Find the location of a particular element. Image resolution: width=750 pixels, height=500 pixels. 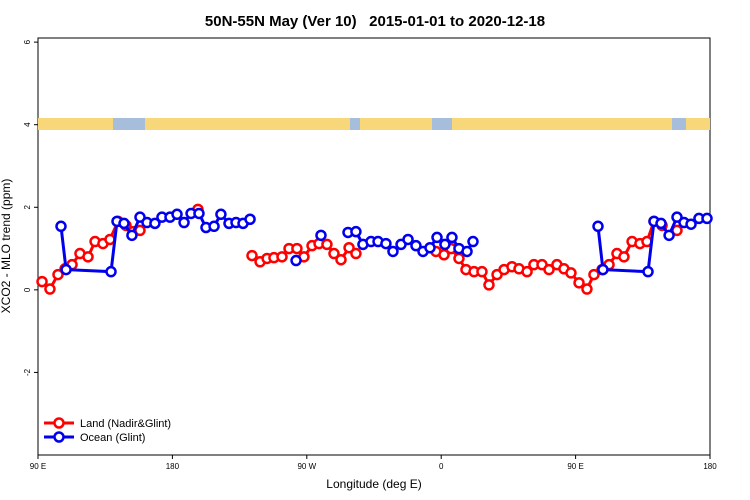

legend-label: Land (Nadir&Glint) is located at coordinates (125, 424).